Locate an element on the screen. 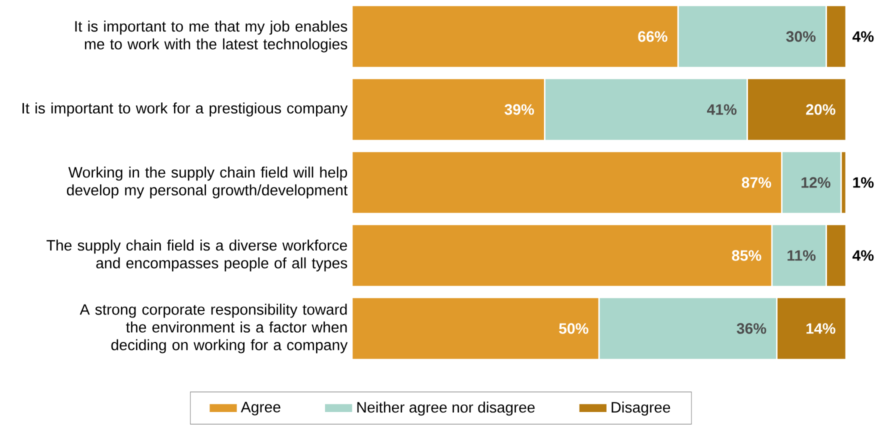 The image size is (875, 429). data-label: 87% is located at coordinates (757, 182).